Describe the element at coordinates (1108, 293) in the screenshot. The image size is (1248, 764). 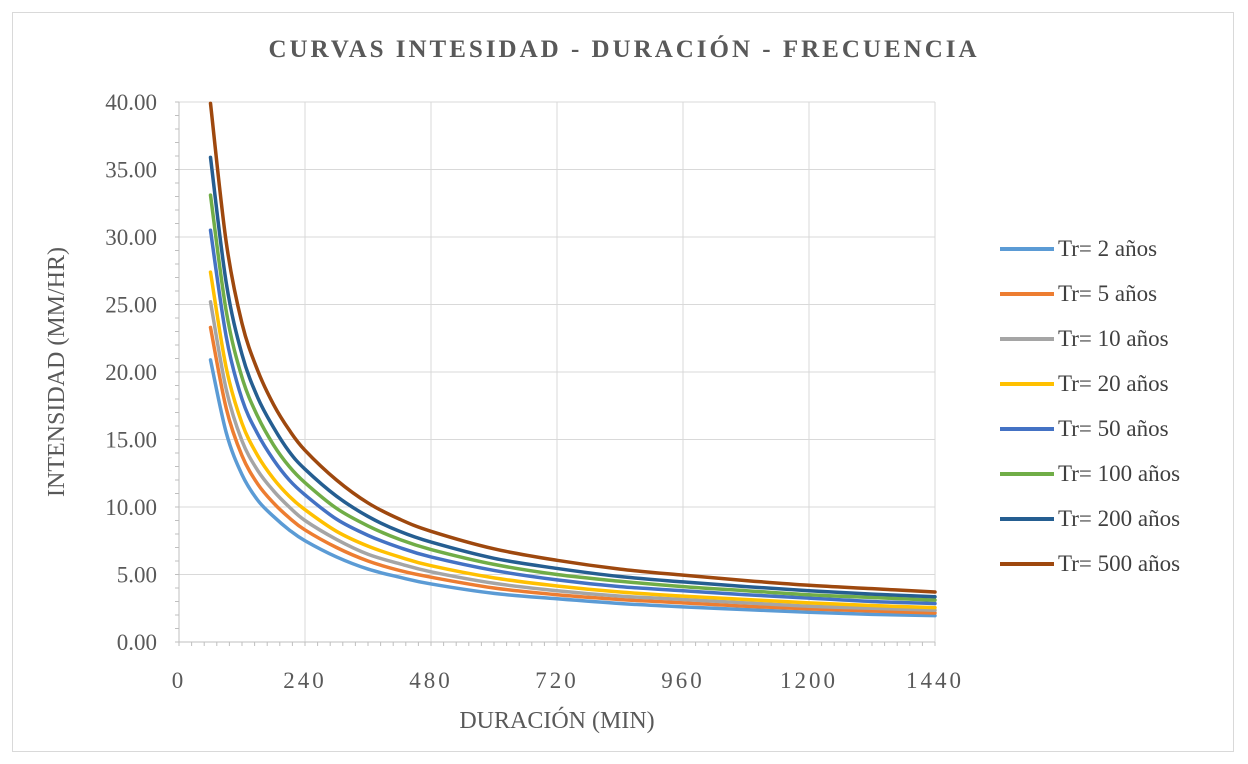
I see `legend-label: Tr= 5 años` at that location.